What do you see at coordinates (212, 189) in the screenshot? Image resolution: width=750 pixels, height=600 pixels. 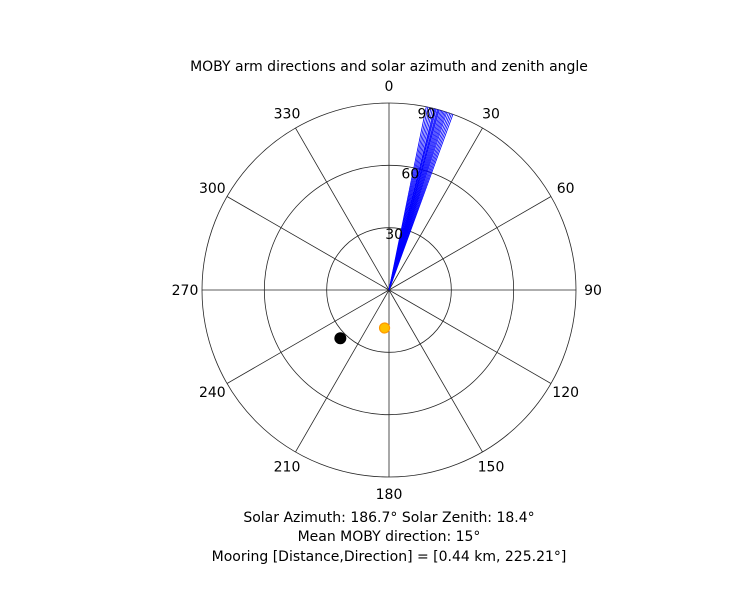 I see `angular-tick-label: 300` at bounding box center [212, 189].